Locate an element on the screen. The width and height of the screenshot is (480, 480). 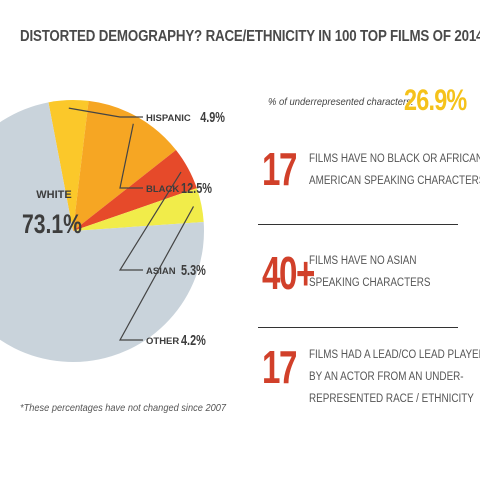
label-black: BLACK is located at coordinates (162, 189).